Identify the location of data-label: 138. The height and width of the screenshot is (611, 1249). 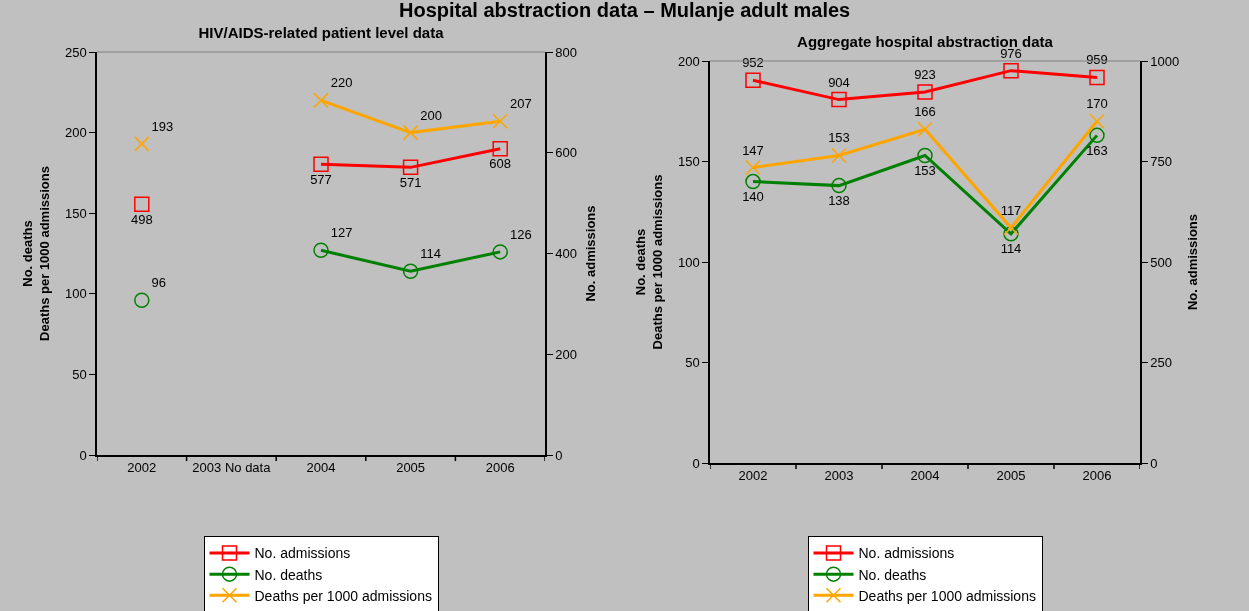
(839, 201).